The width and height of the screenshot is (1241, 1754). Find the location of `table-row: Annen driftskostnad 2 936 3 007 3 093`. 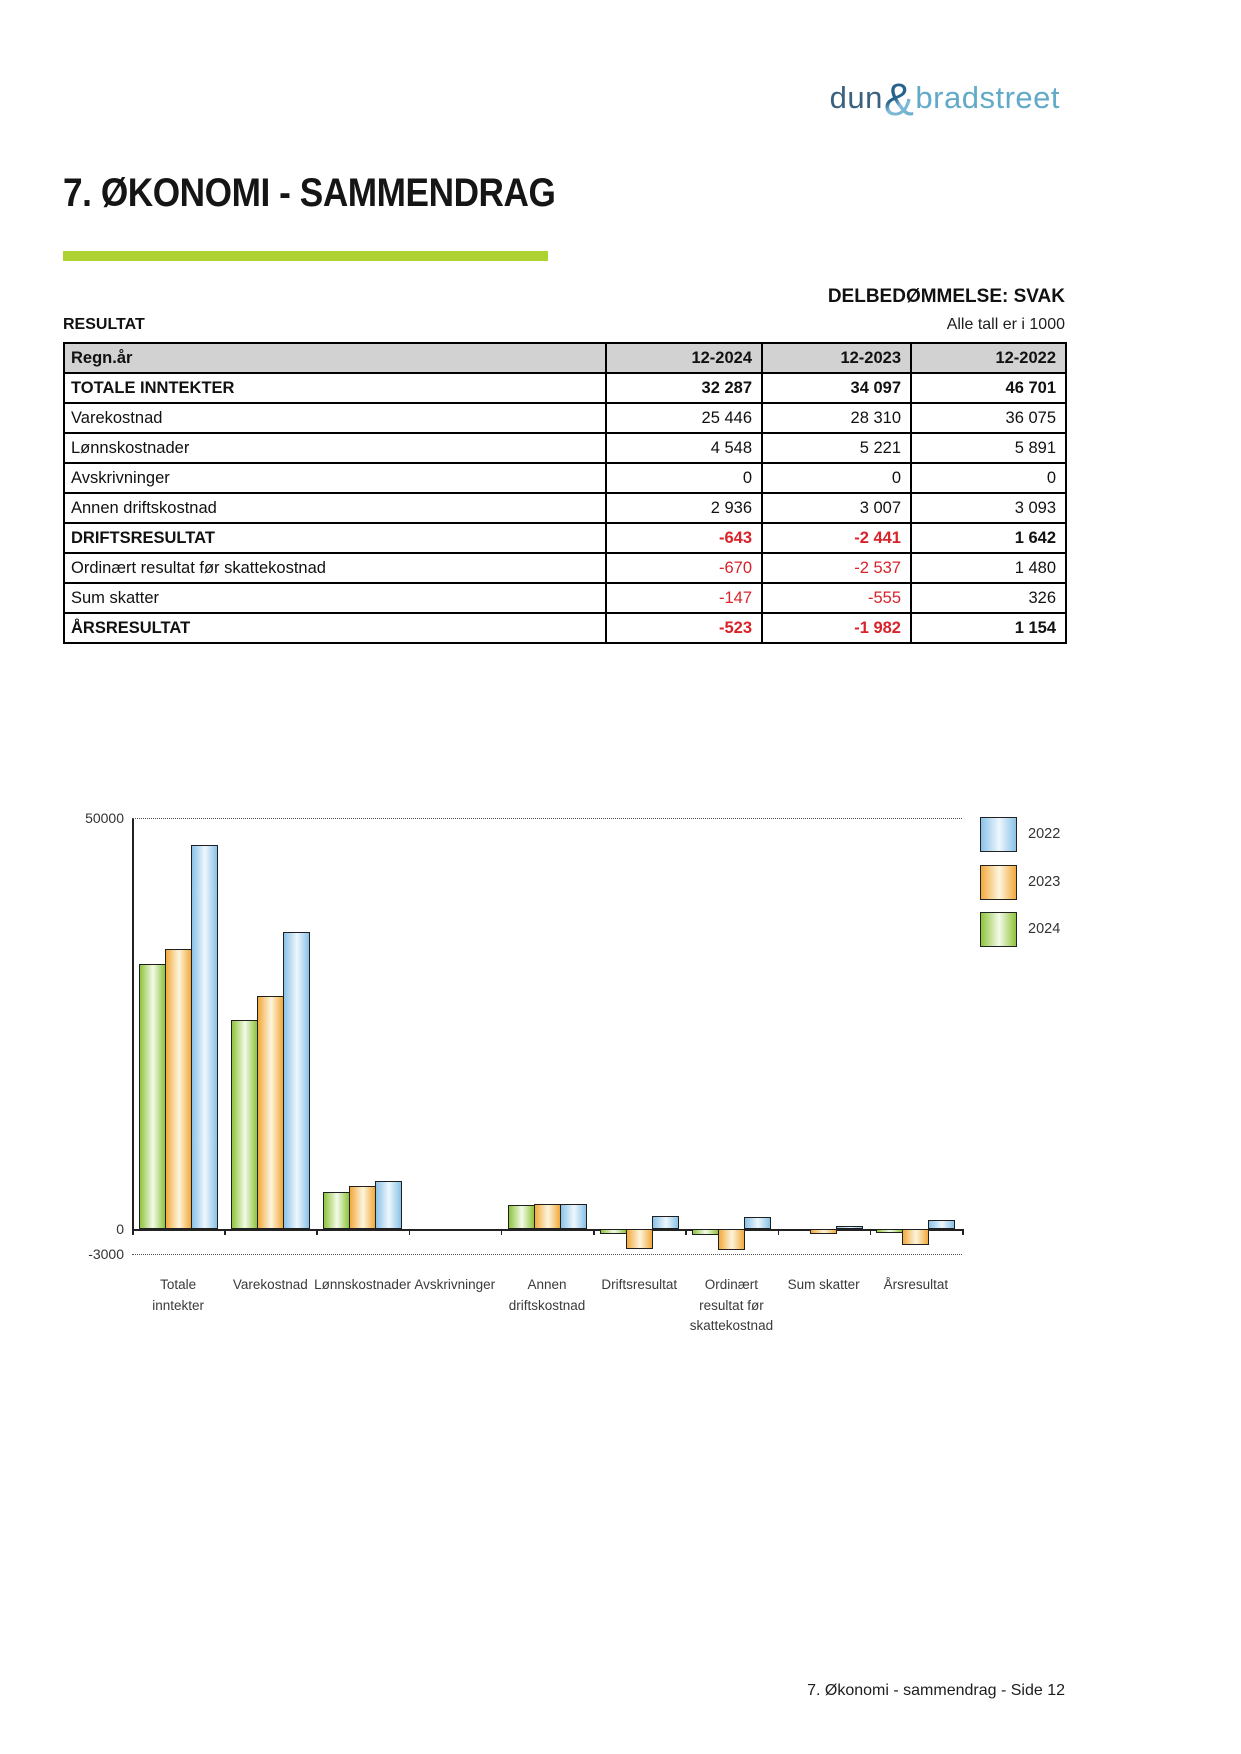

table-row: Annen driftskostnad 2 936 3 007 3 093 is located at coordinates (565, 508).